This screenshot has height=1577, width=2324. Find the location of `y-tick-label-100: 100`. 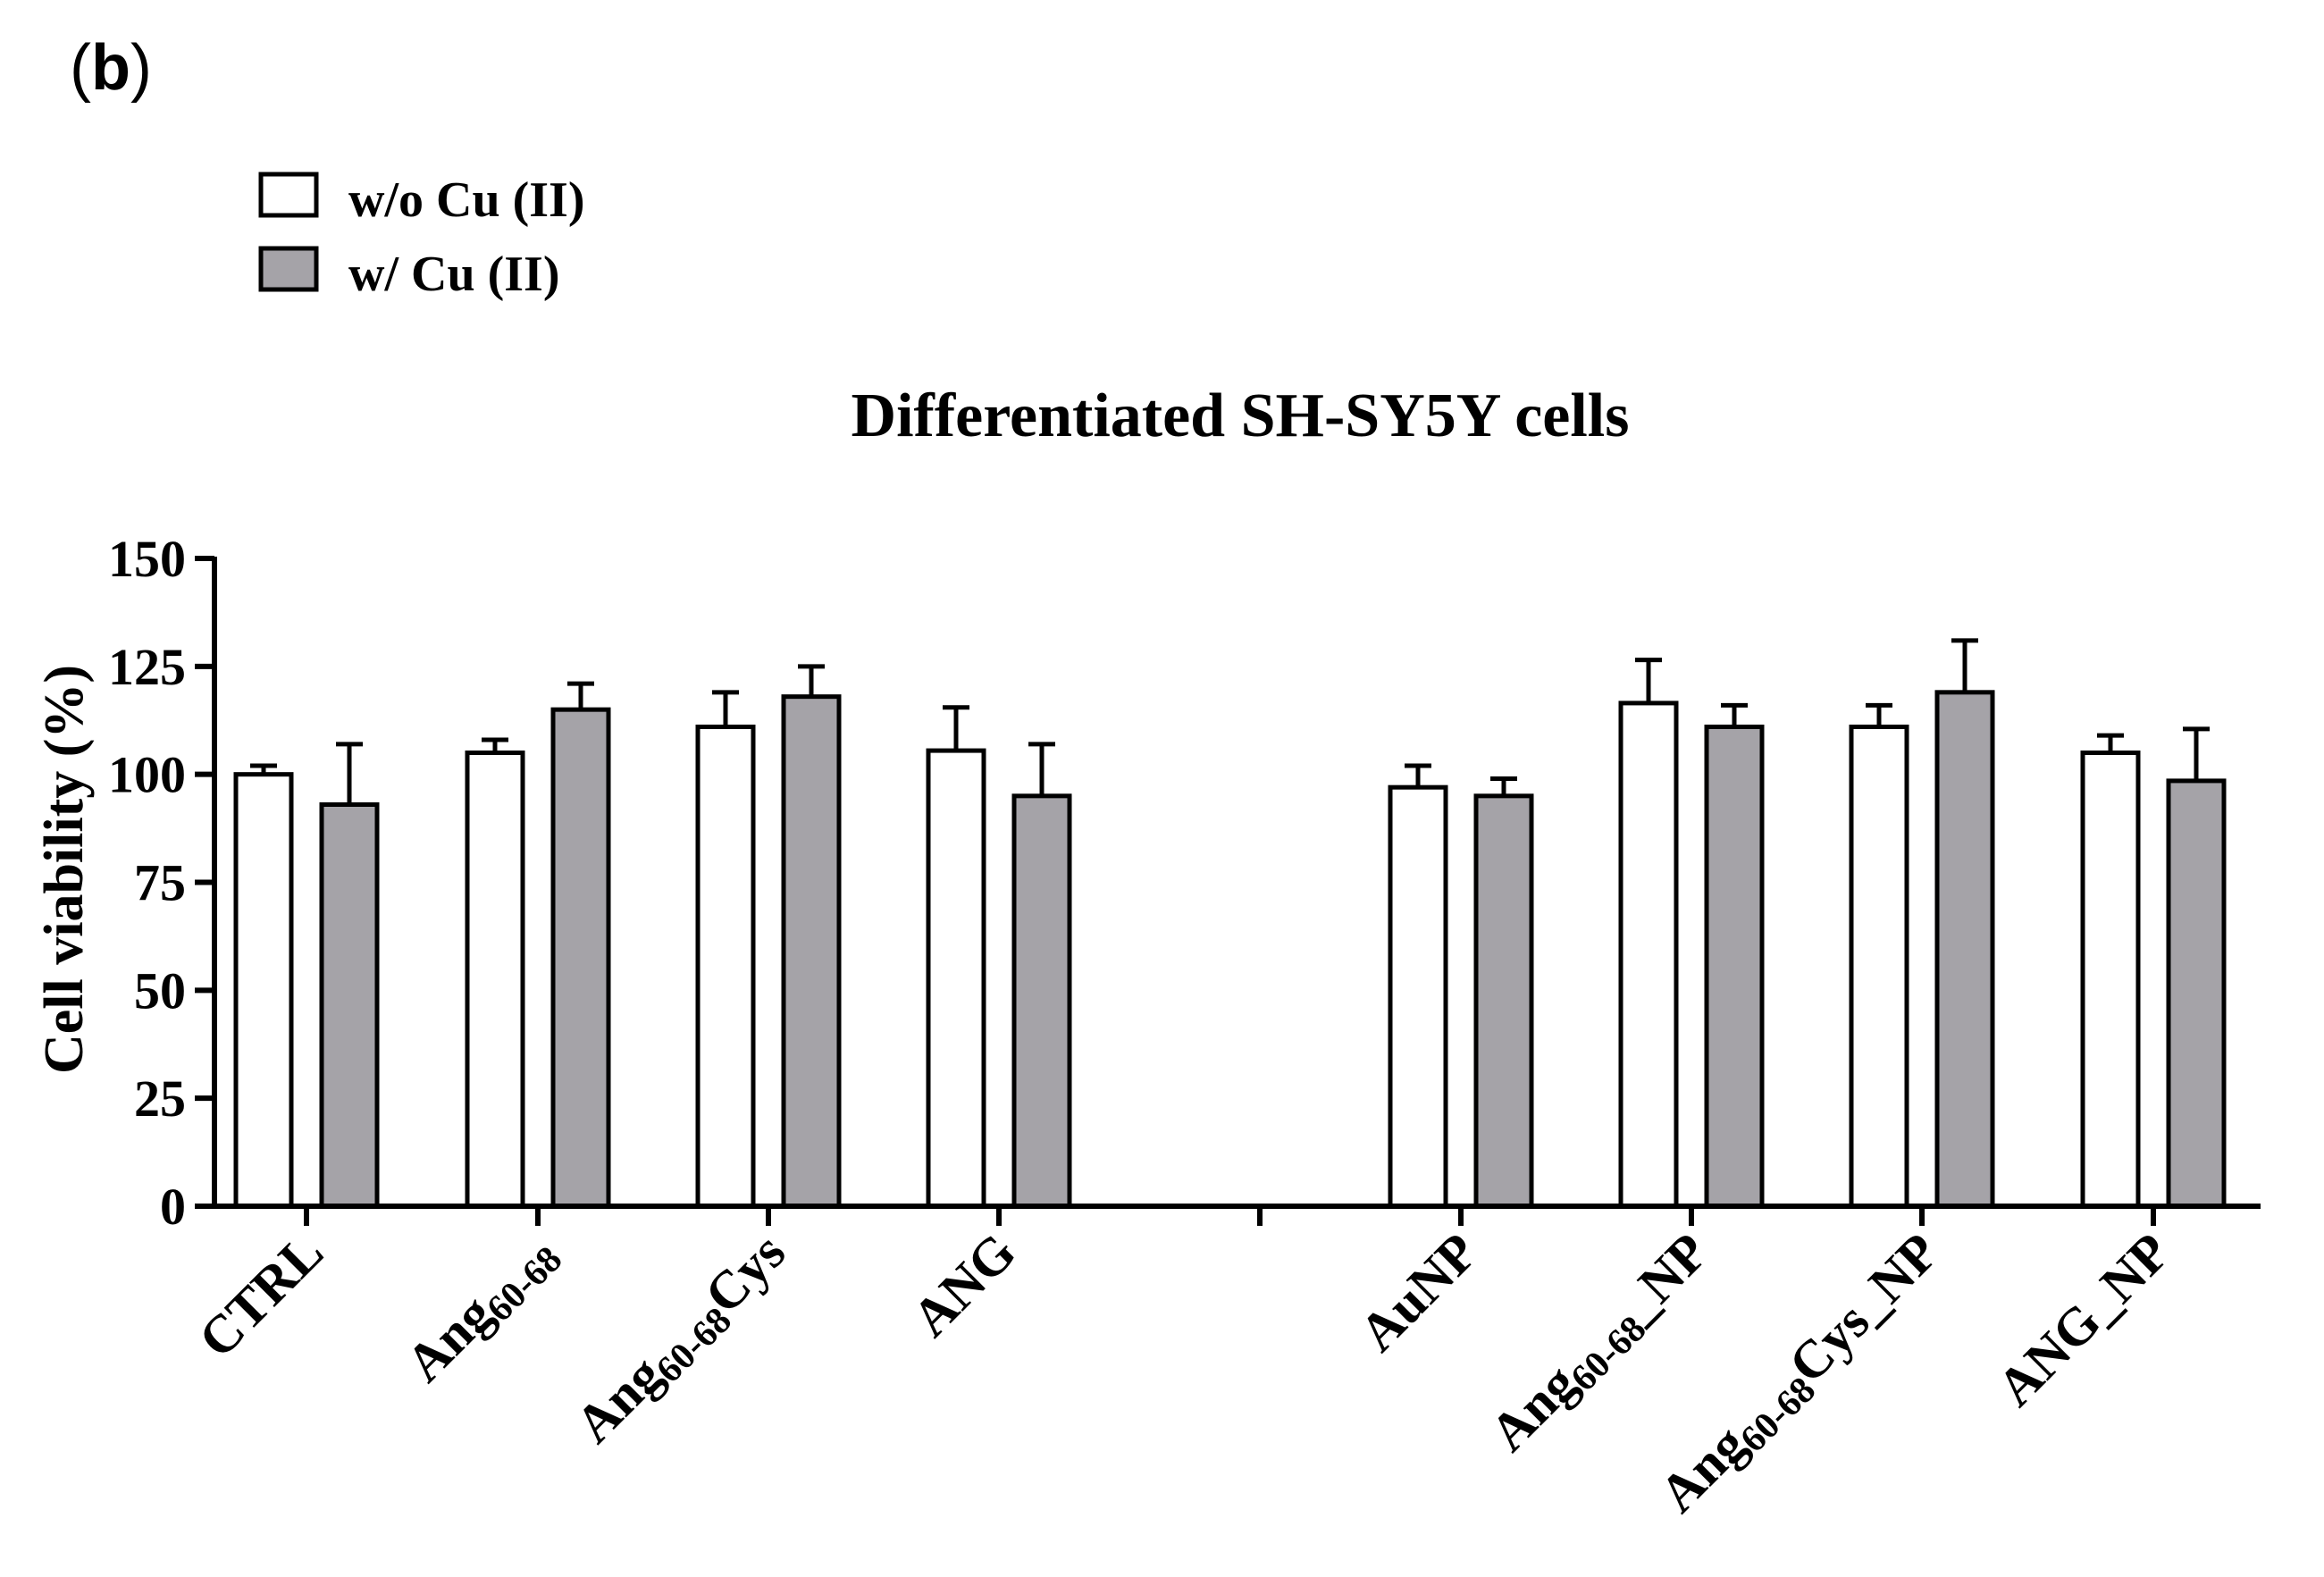

y-tick-label-100: 100 is located at coordinates (147, 775).